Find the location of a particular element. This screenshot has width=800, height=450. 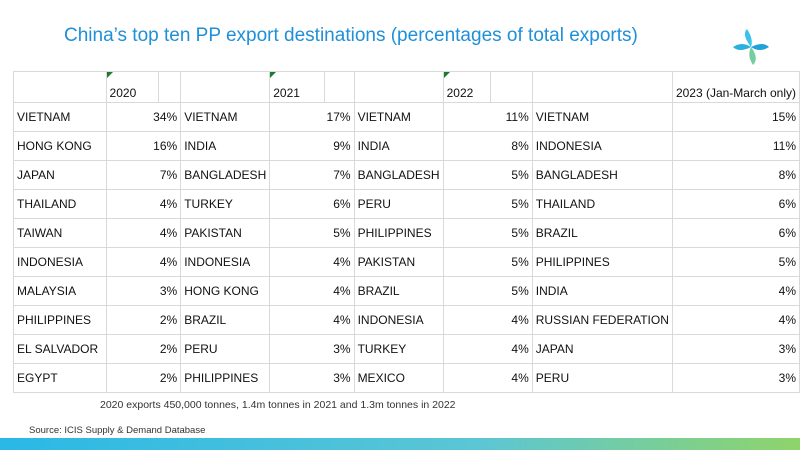

table-row: VIETNAM 34% VIETNAM 17% VIETNAM 11% VIETNAM 15% is located at coordinates (406, 117).